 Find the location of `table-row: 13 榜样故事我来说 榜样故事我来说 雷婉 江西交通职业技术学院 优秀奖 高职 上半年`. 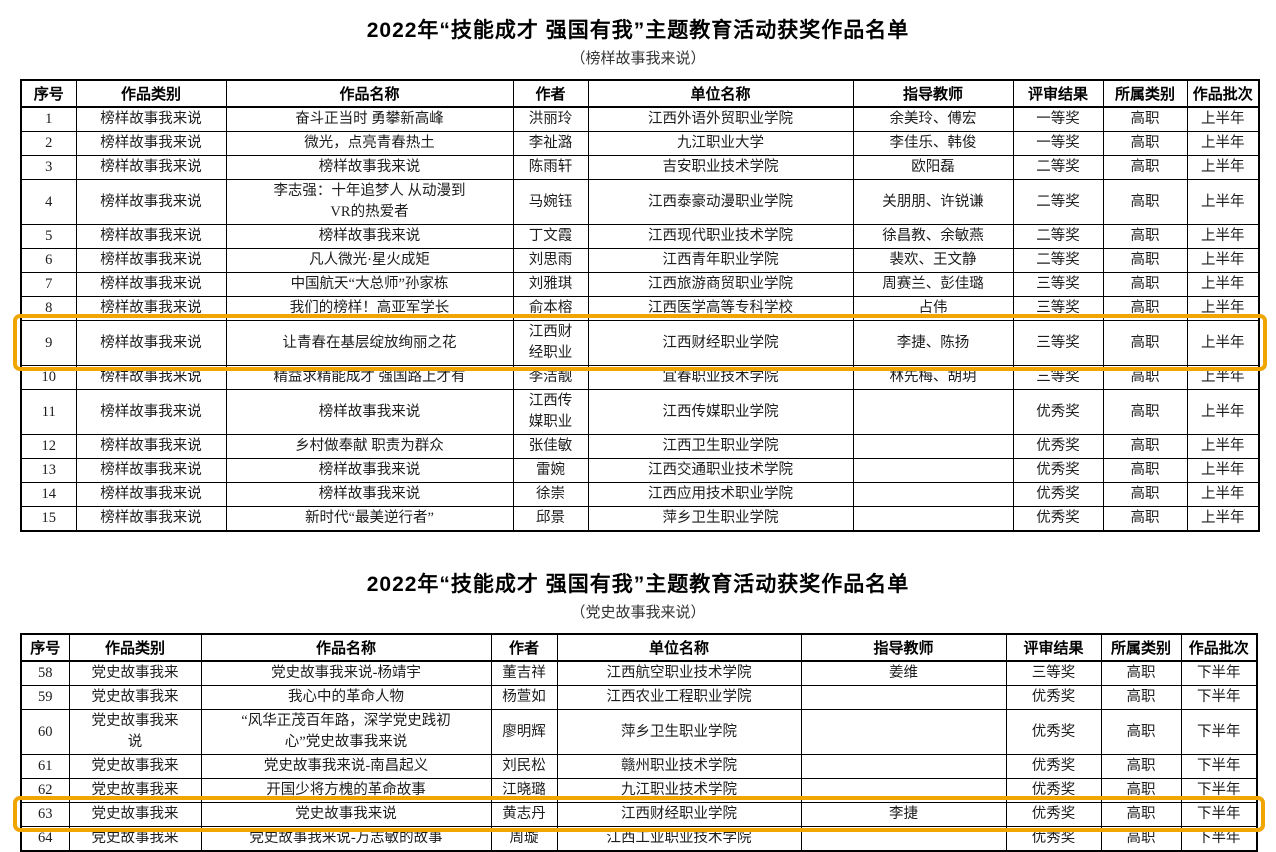

table-row: 13 榜样故事我来说 榜样故事我来说 雷婉 江西交通职业技术学院 优秀奖 高职 上半年 is located at coordinates (640, 470).